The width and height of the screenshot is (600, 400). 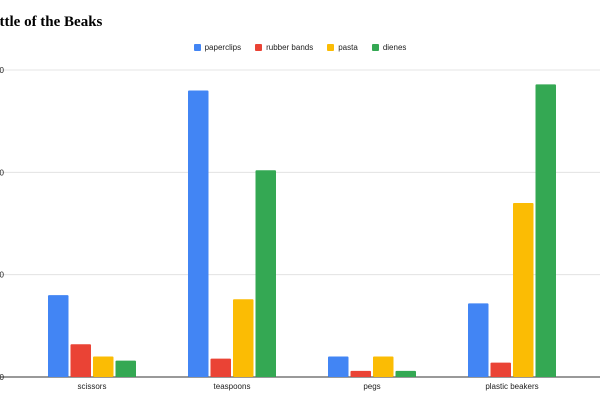 What do you see at coordinates (243, 338) in the screenshot?
I see `bar-pasta-teaspoons` at bounding box center [243, 338].